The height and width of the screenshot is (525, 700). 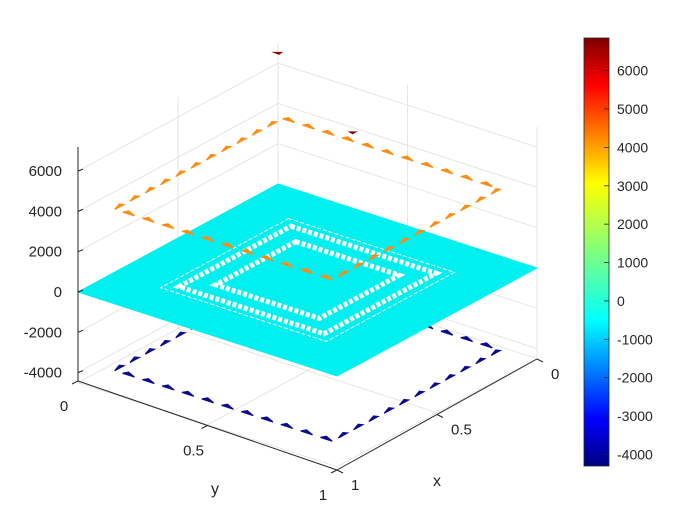 What do you see at coordinates (45, 252) in the screenshot?
I see `z-tick-label: 2000` at bounding box center [45, 252].